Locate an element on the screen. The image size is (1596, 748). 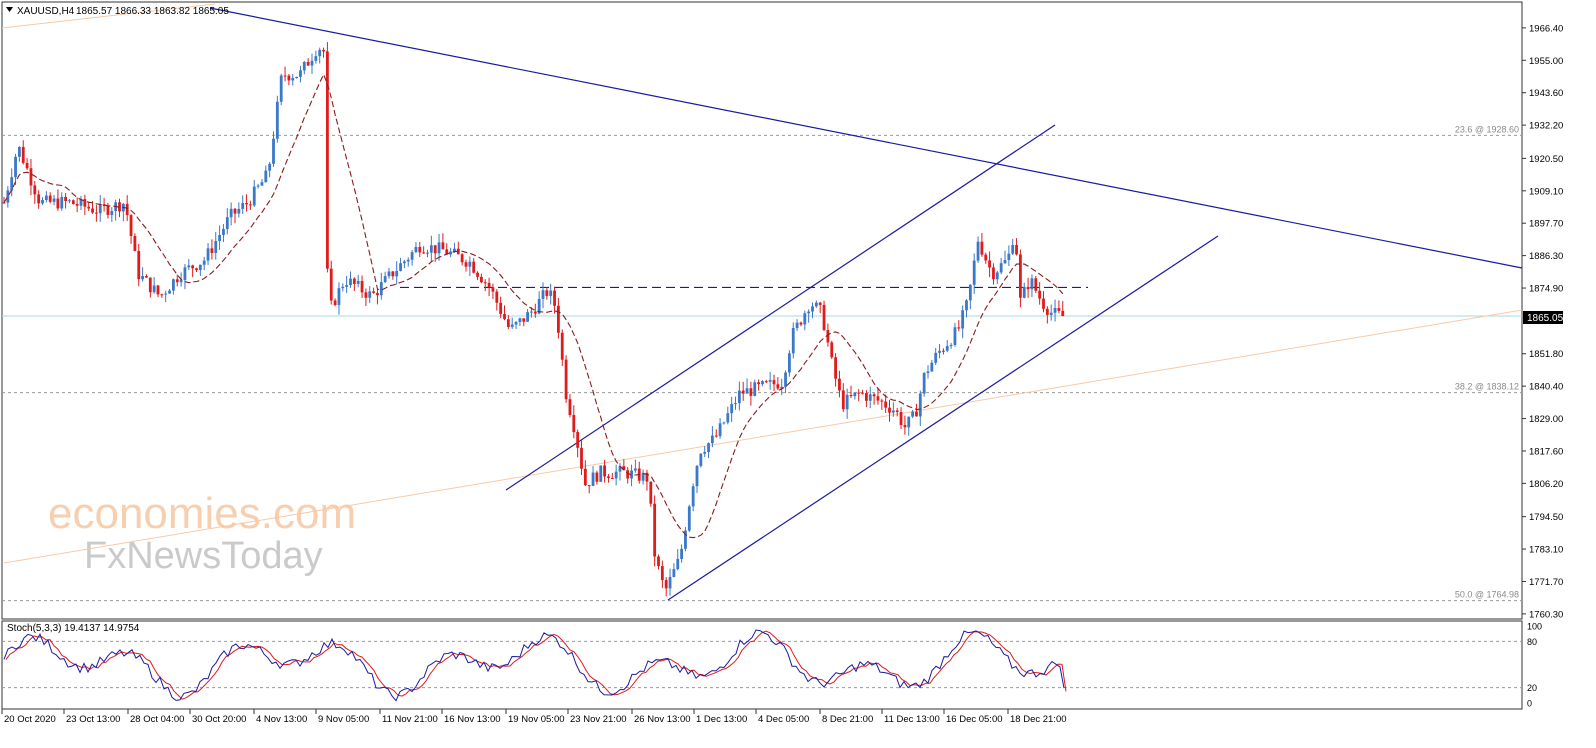
x-tick-label: 4 Nov 13:00 is located at coordinates (281, 719).